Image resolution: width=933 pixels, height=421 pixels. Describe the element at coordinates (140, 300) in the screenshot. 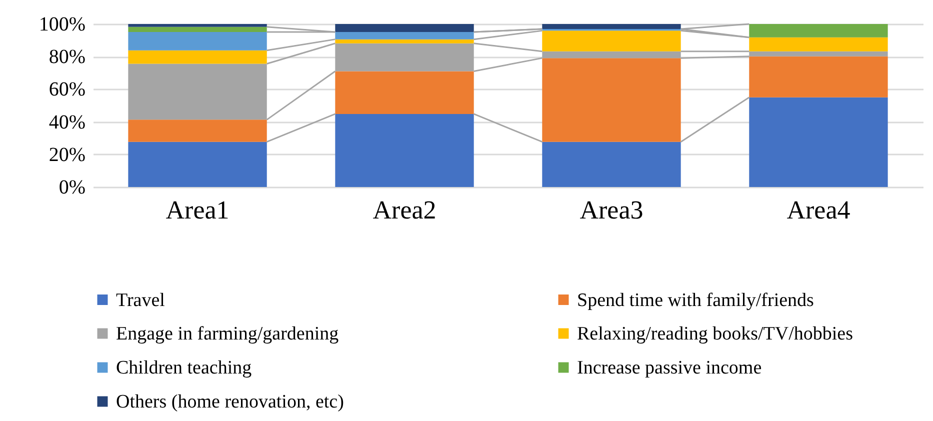

I see `legend-label: Travel` at that location.